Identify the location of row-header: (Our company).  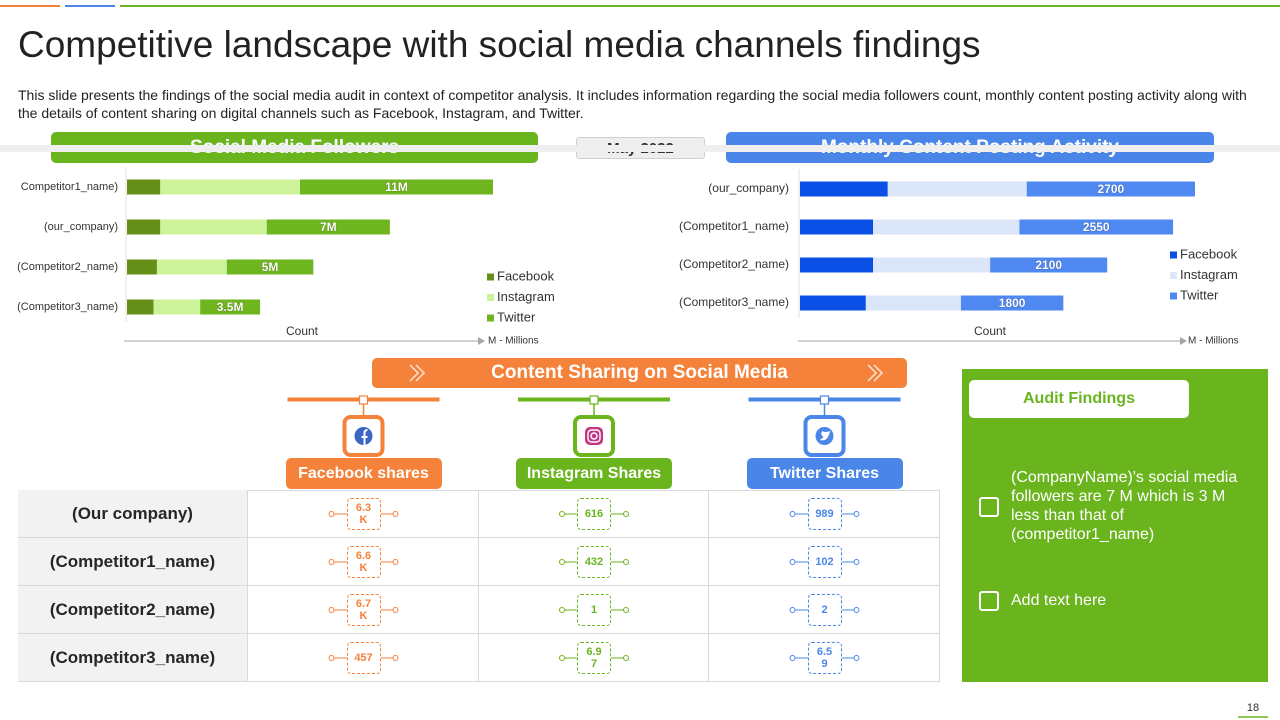
(133, 514).